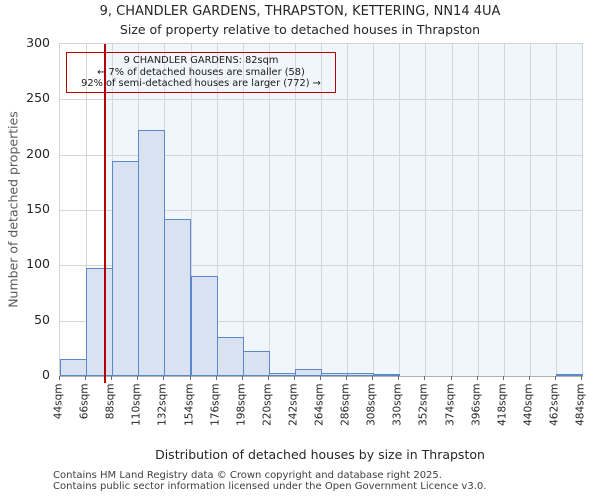 The height and width of the screenshot is (500, 600). Describe the element at coordinates (423, 404) in the screenshot. I see `x-tick-label: 352sqm` at that location.